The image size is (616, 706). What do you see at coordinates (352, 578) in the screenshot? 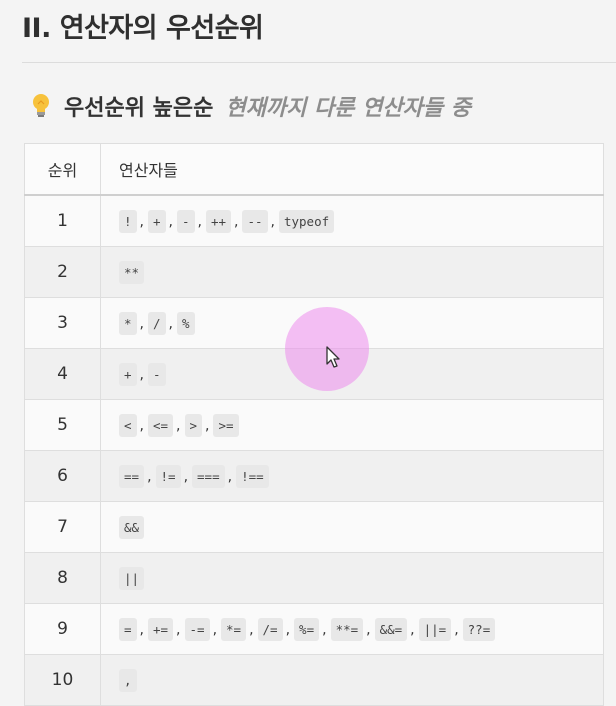
I see `operators-cell: ||` at bounding box center [352, 578].